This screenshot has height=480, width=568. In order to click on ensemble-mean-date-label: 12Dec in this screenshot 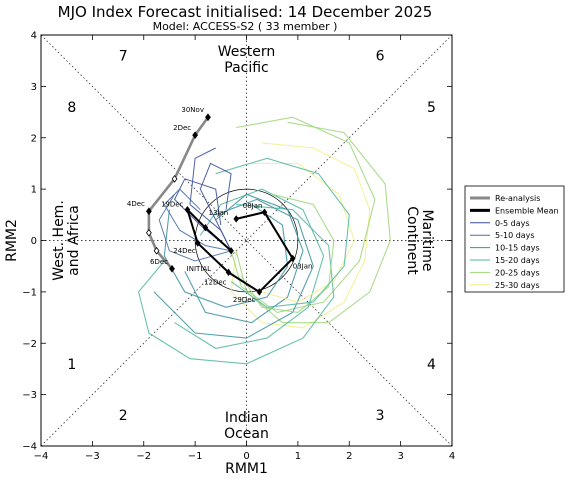, I will do `click(215, 282)`.